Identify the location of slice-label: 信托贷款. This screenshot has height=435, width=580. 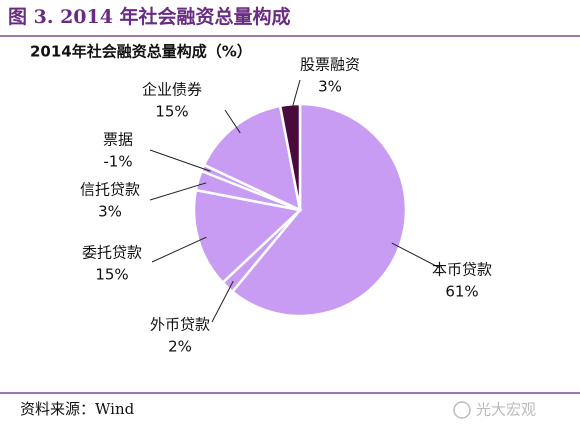
(110, 190).